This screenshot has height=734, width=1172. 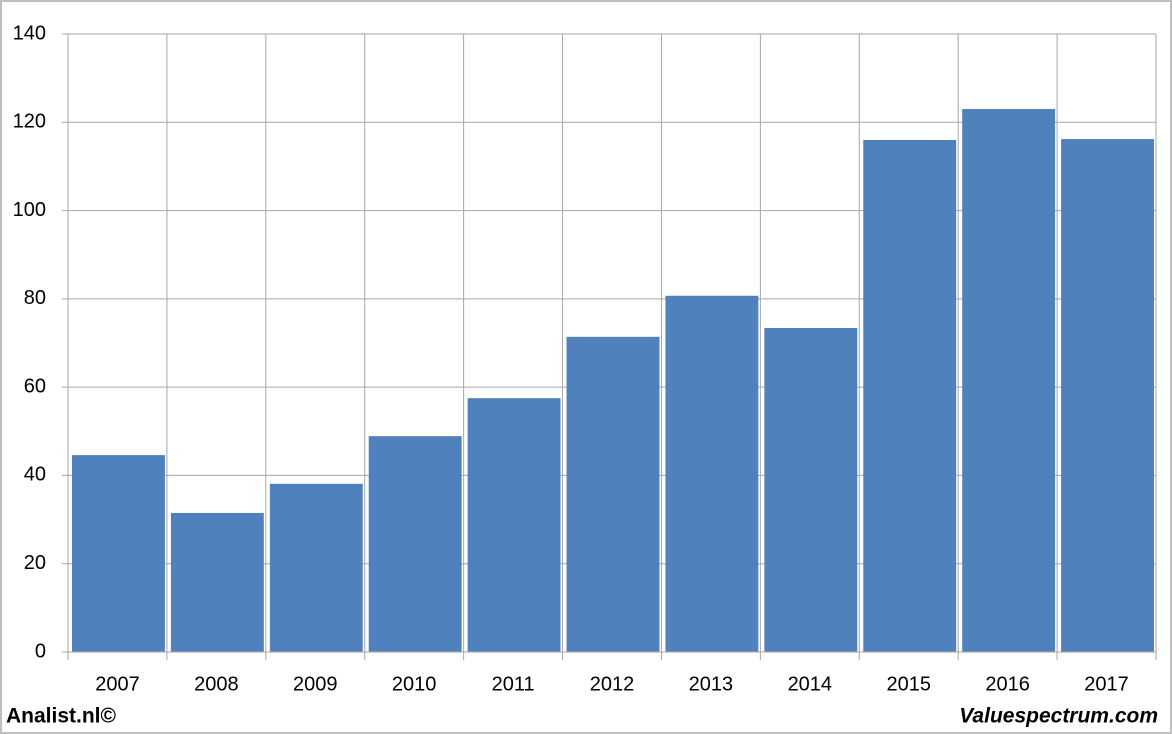 What do you see at coordinates (908, 684) in the screenshot?
I see `x-tick-label: 2015` at bounding box center [908, 684].